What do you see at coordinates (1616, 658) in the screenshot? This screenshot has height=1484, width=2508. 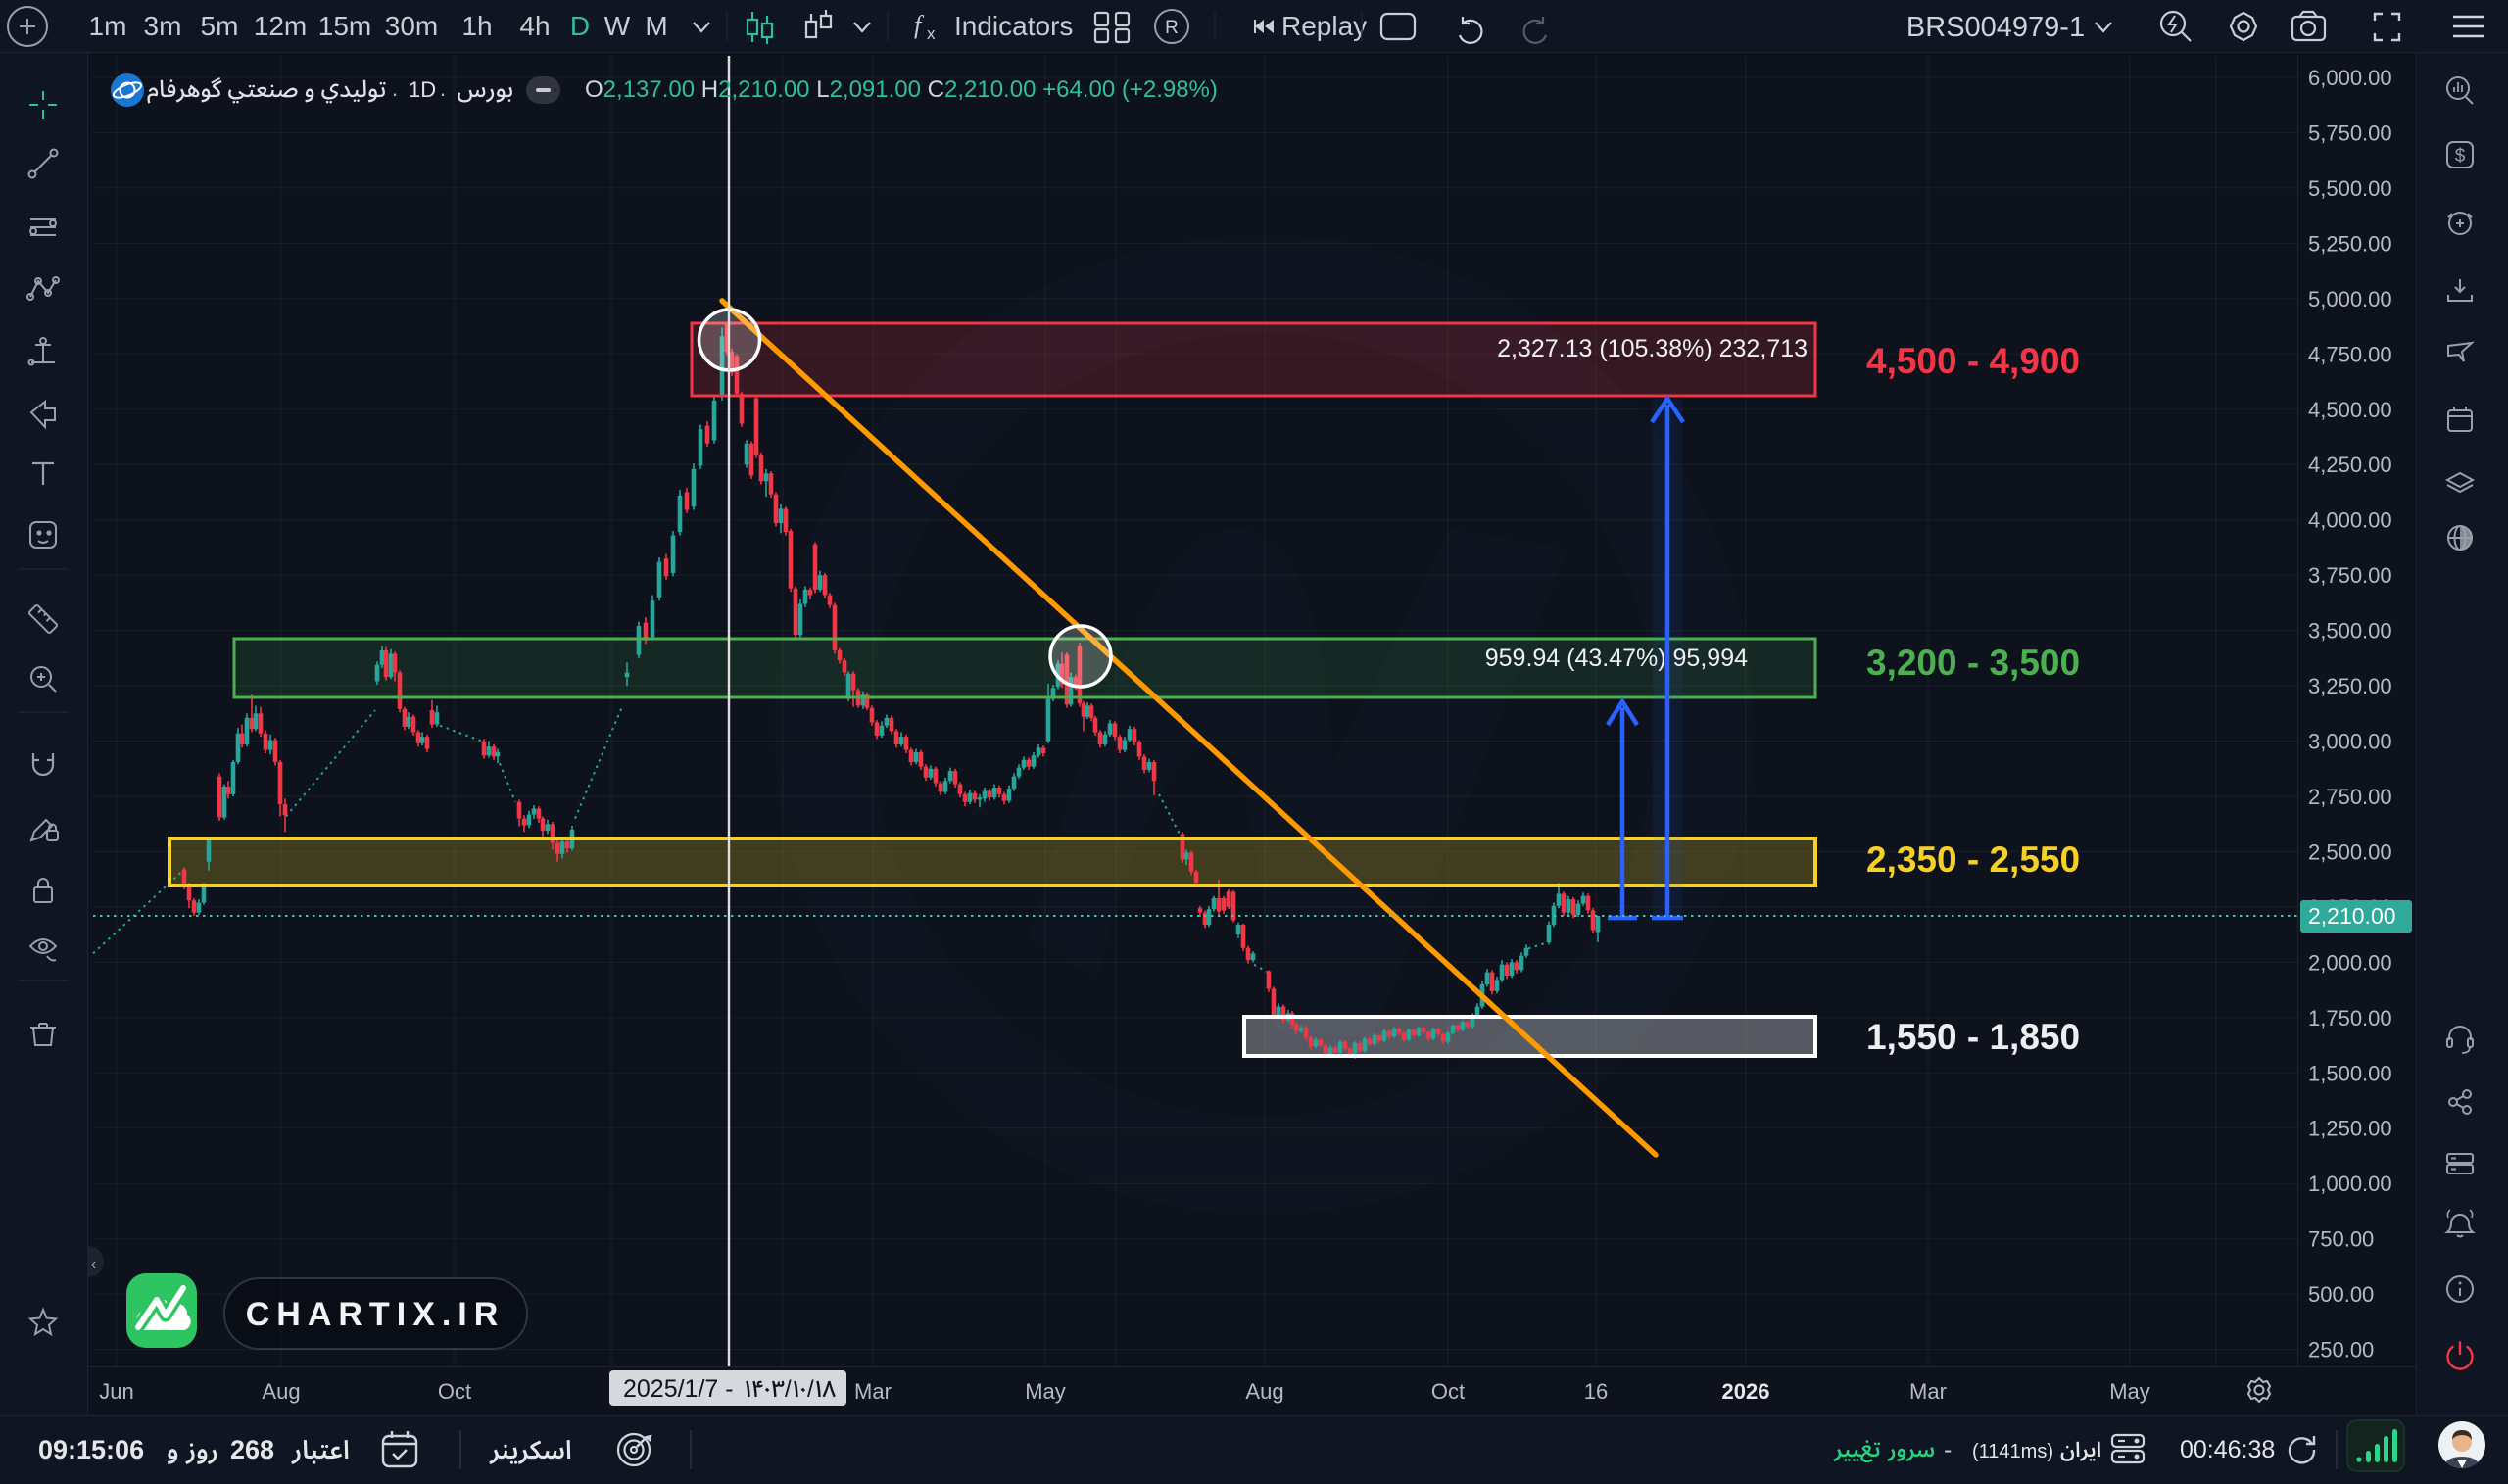 I see `svg-text: 959.94 (43.47%) 95,994` at bounding box center [1616, 658].